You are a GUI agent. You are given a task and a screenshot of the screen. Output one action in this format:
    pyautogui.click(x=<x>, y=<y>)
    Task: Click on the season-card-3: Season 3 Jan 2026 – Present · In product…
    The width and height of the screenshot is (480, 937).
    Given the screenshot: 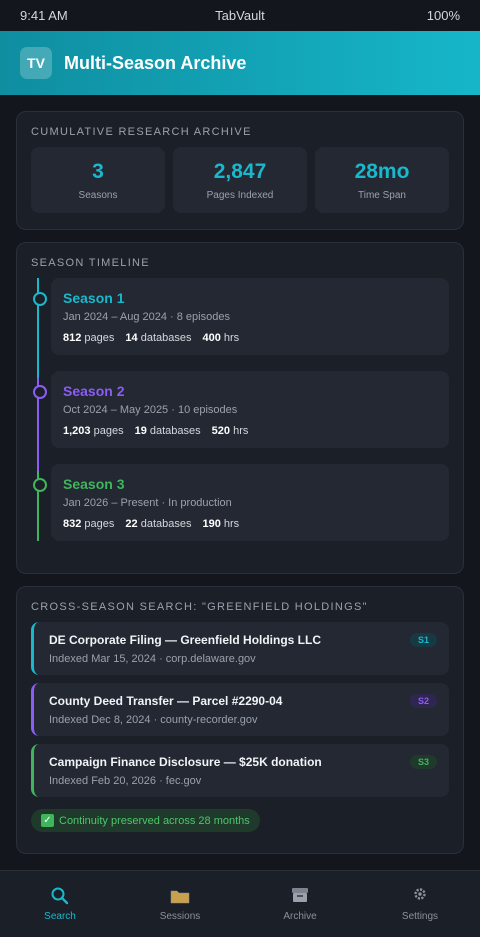 What is the action you would take?
    pyautogui.click(x=241, y=502)
    